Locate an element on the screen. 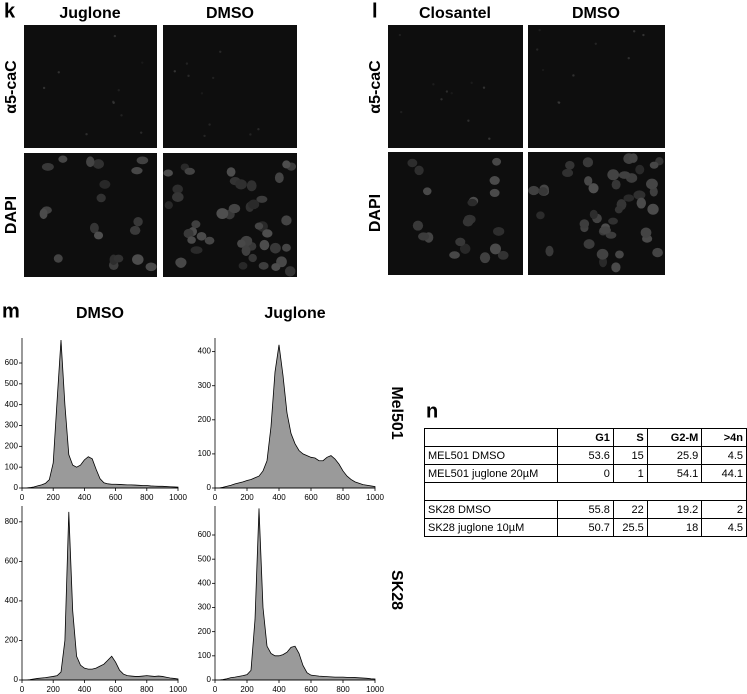 The width and height of the screenshot is (747, 694). value-cell: 50.7 is located at coordinates (585, 527).